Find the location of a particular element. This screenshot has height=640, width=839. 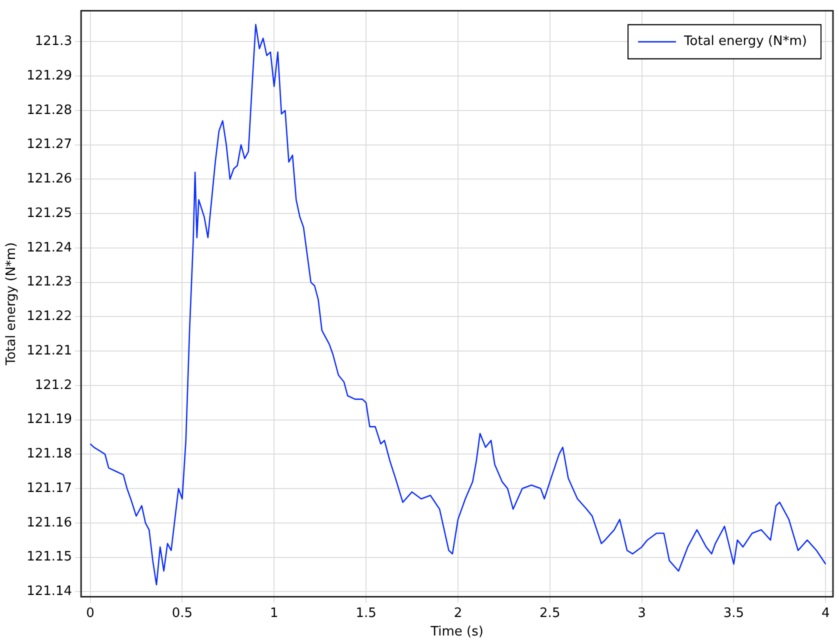

x-tick-label: 0 is located at coordinates (90, 613).